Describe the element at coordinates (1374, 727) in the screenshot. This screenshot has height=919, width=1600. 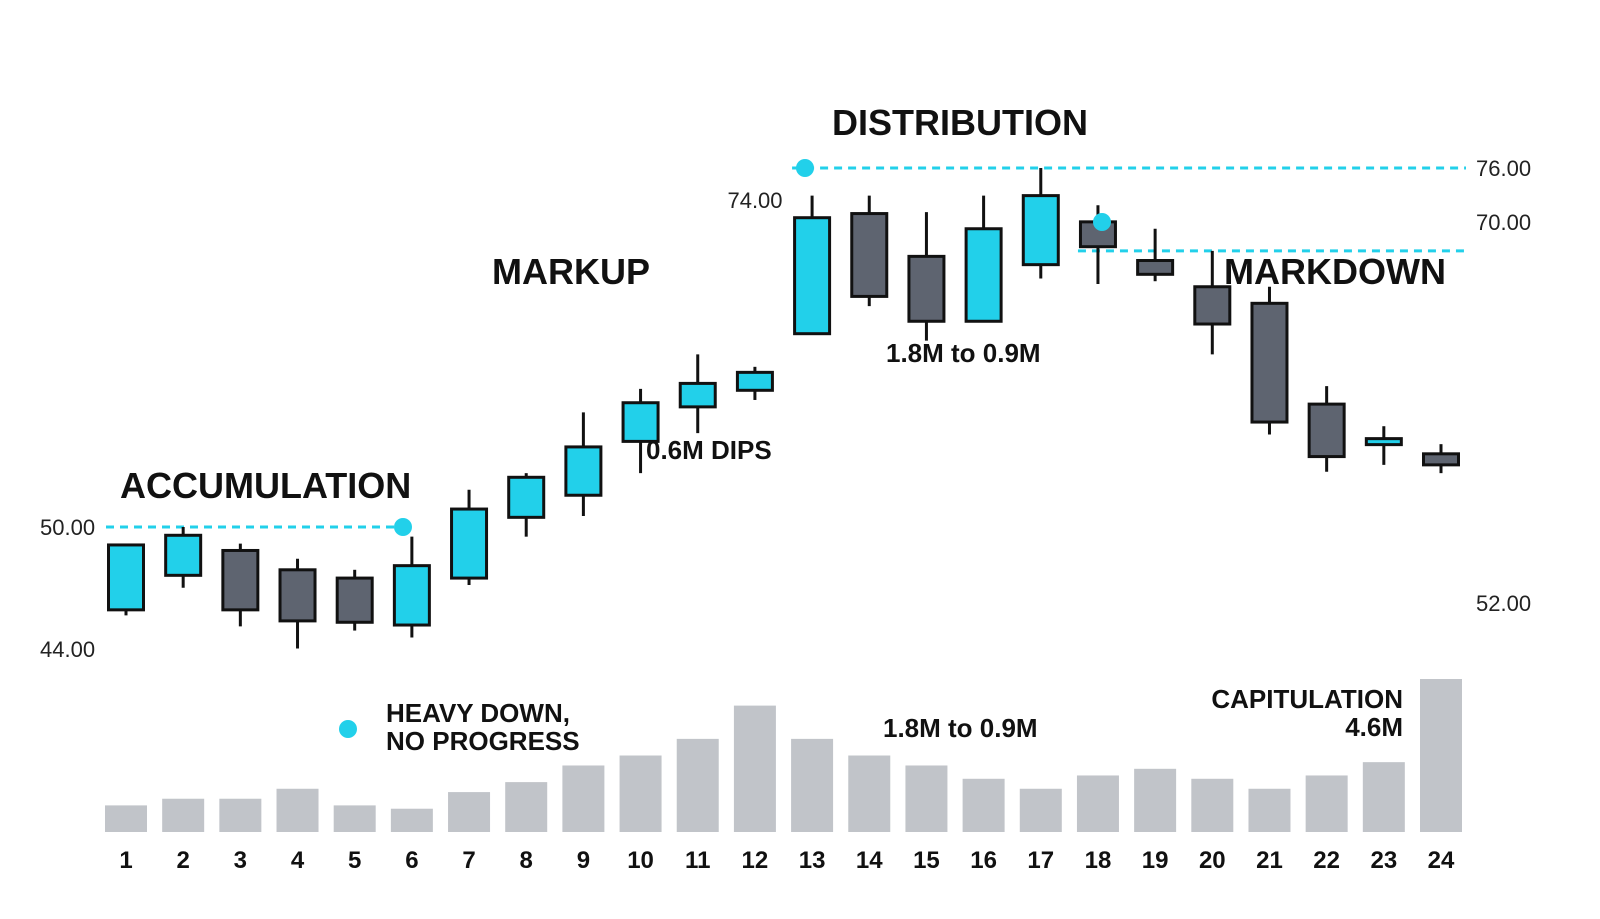
I see `annotation-capitulation-volume: 4.6M` at that location.